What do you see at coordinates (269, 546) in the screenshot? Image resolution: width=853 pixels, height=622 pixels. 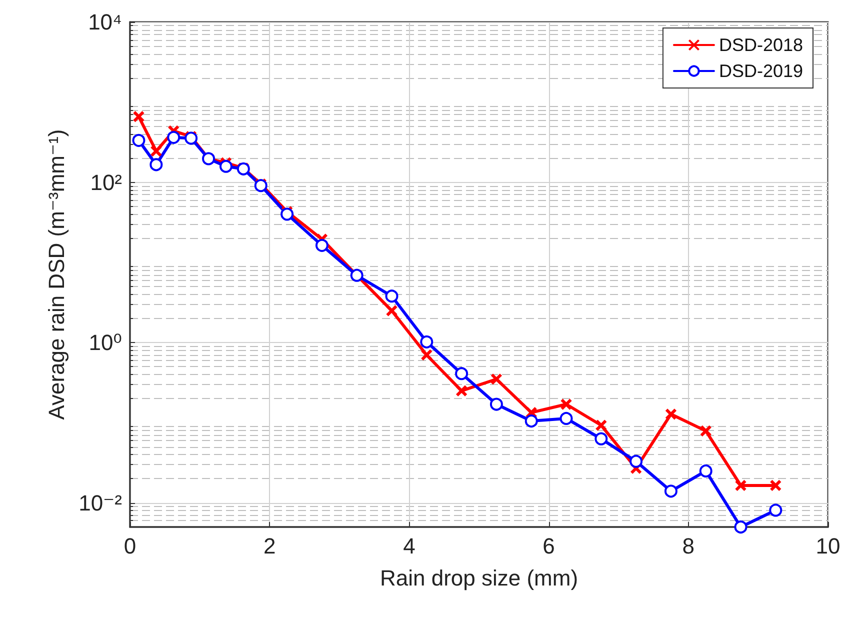 I see `x-tick-label: 2` at bounding box center [269, 546].